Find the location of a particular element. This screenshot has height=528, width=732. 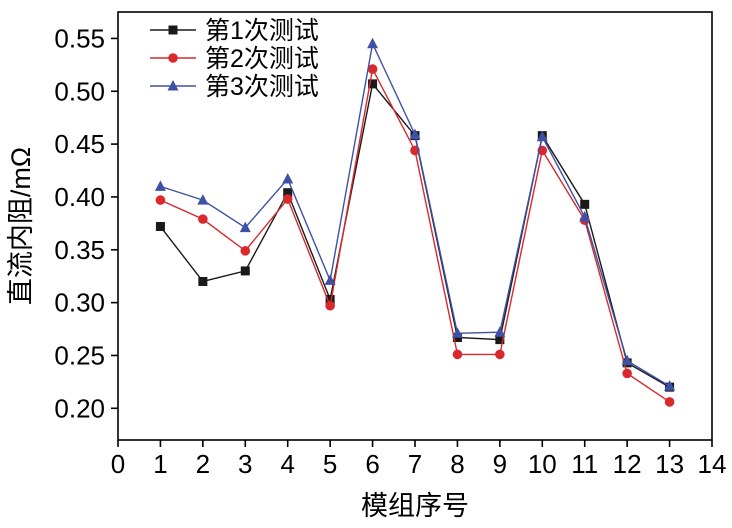

legend-label: 第3次测试 is located at coordinates (262, 87).